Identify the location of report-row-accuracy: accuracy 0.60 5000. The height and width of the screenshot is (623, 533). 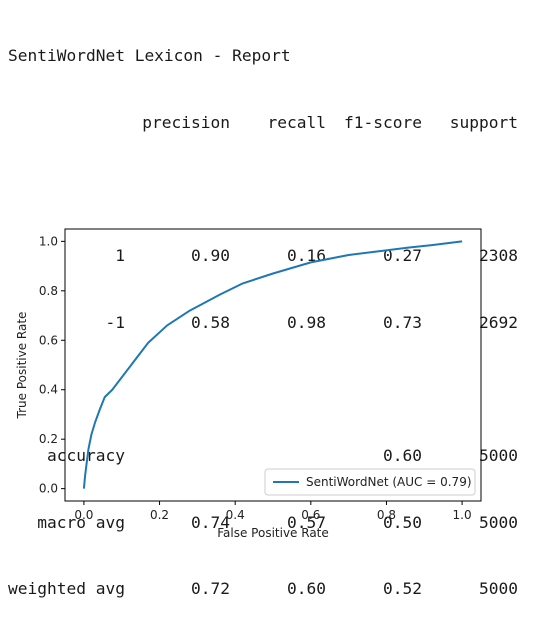
(263, 456).